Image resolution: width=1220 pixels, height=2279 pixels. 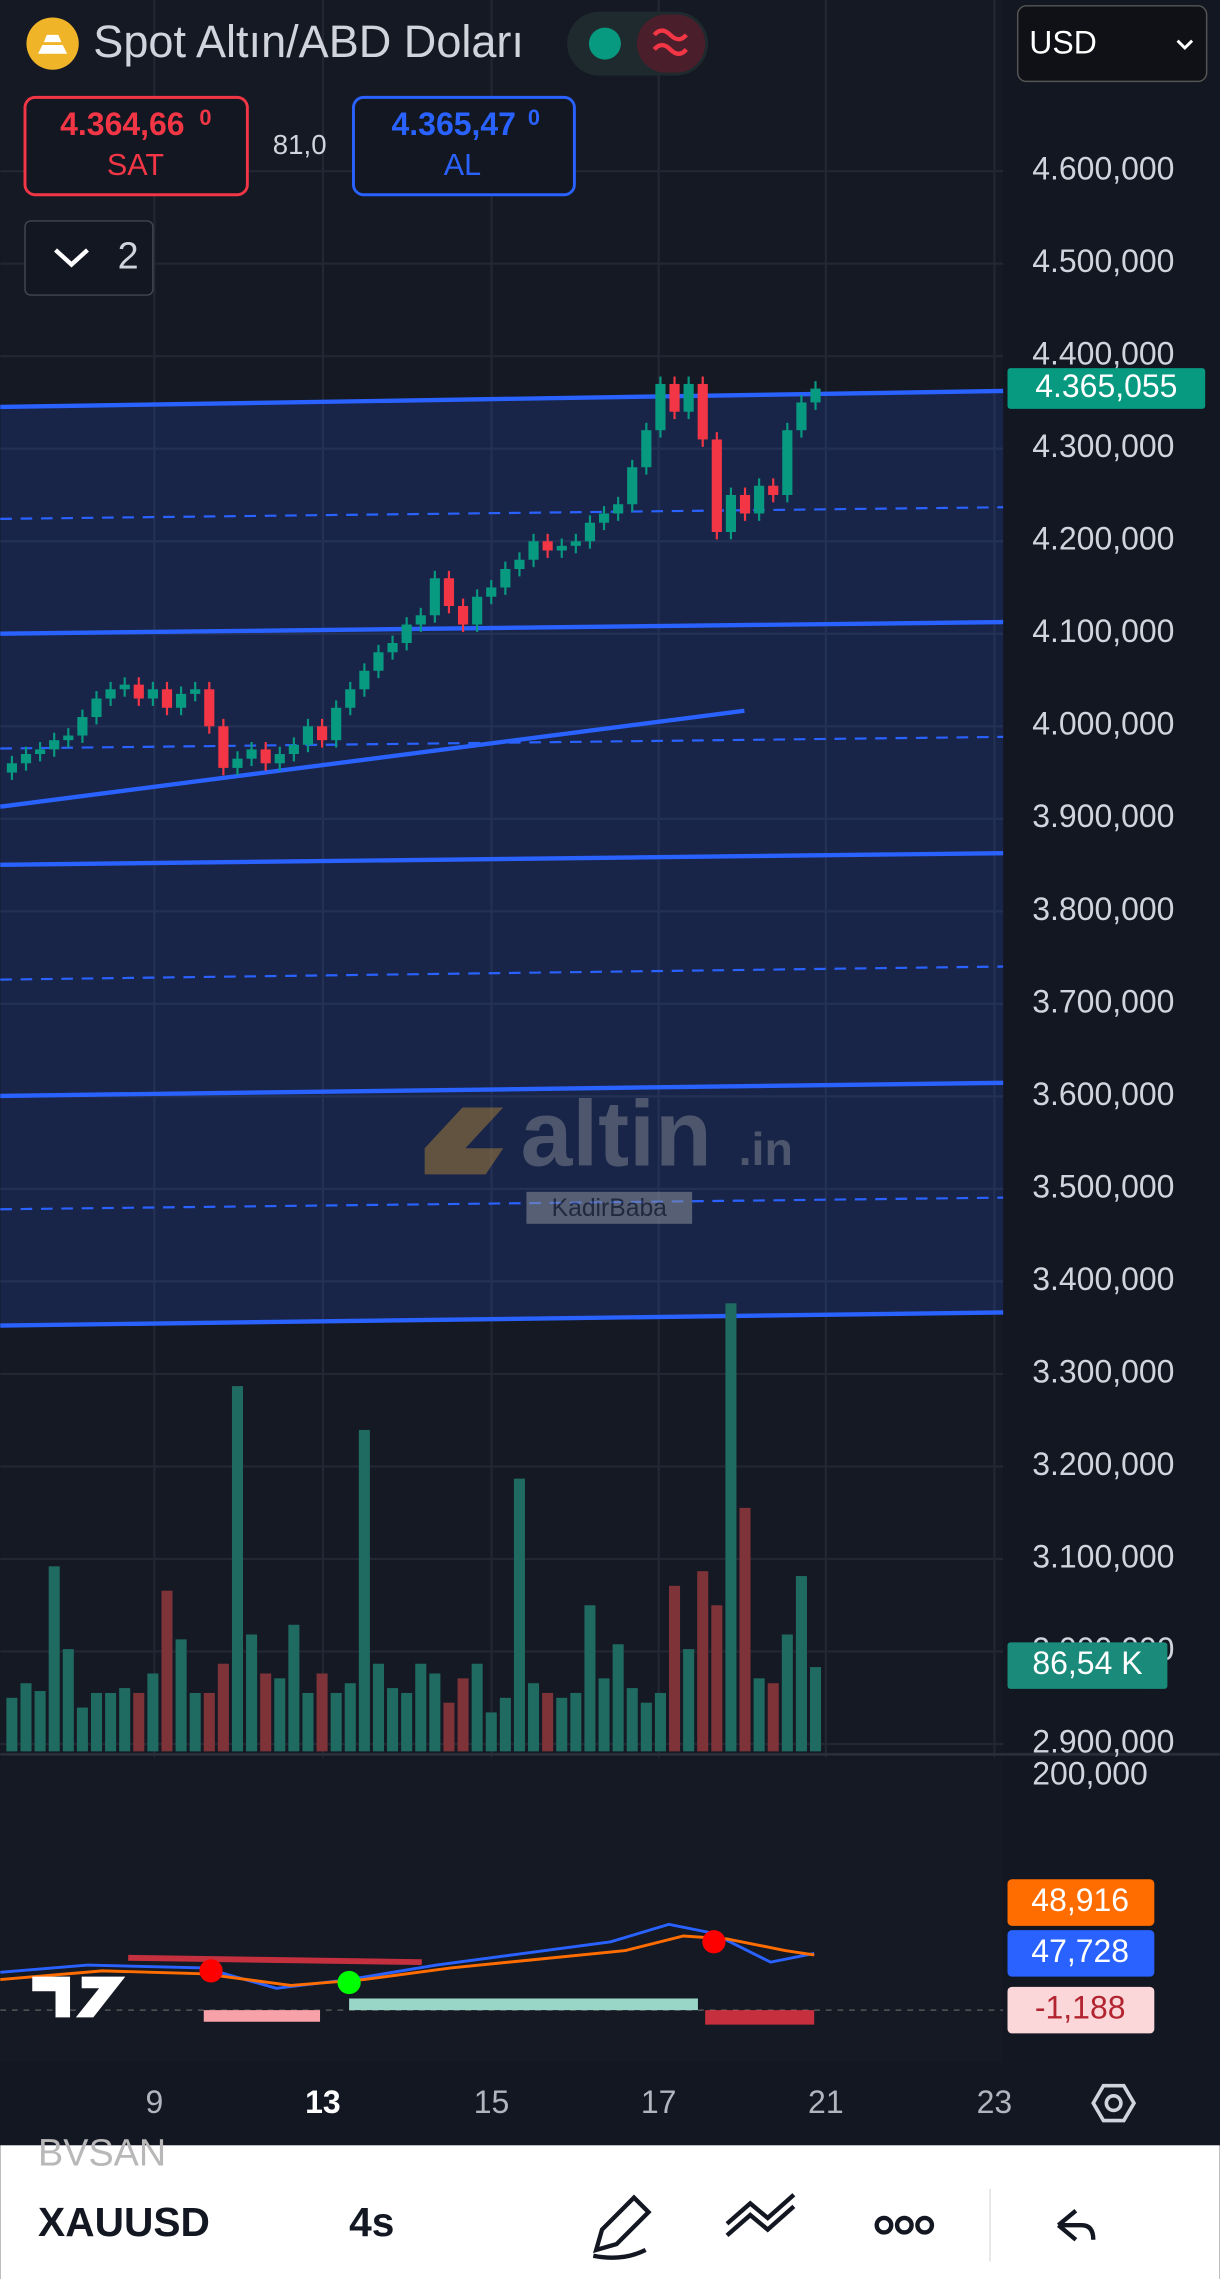 I want to click on buy-button, so click(x=464, y=146).